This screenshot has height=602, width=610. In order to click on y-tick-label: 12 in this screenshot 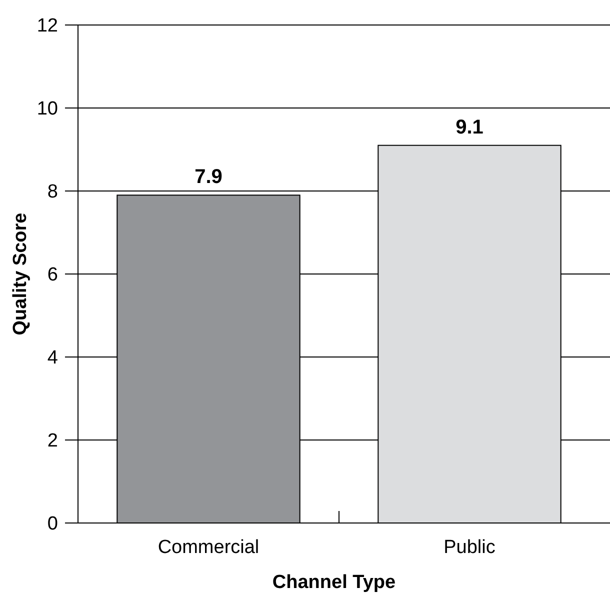, I will do `click(47, 26)`.